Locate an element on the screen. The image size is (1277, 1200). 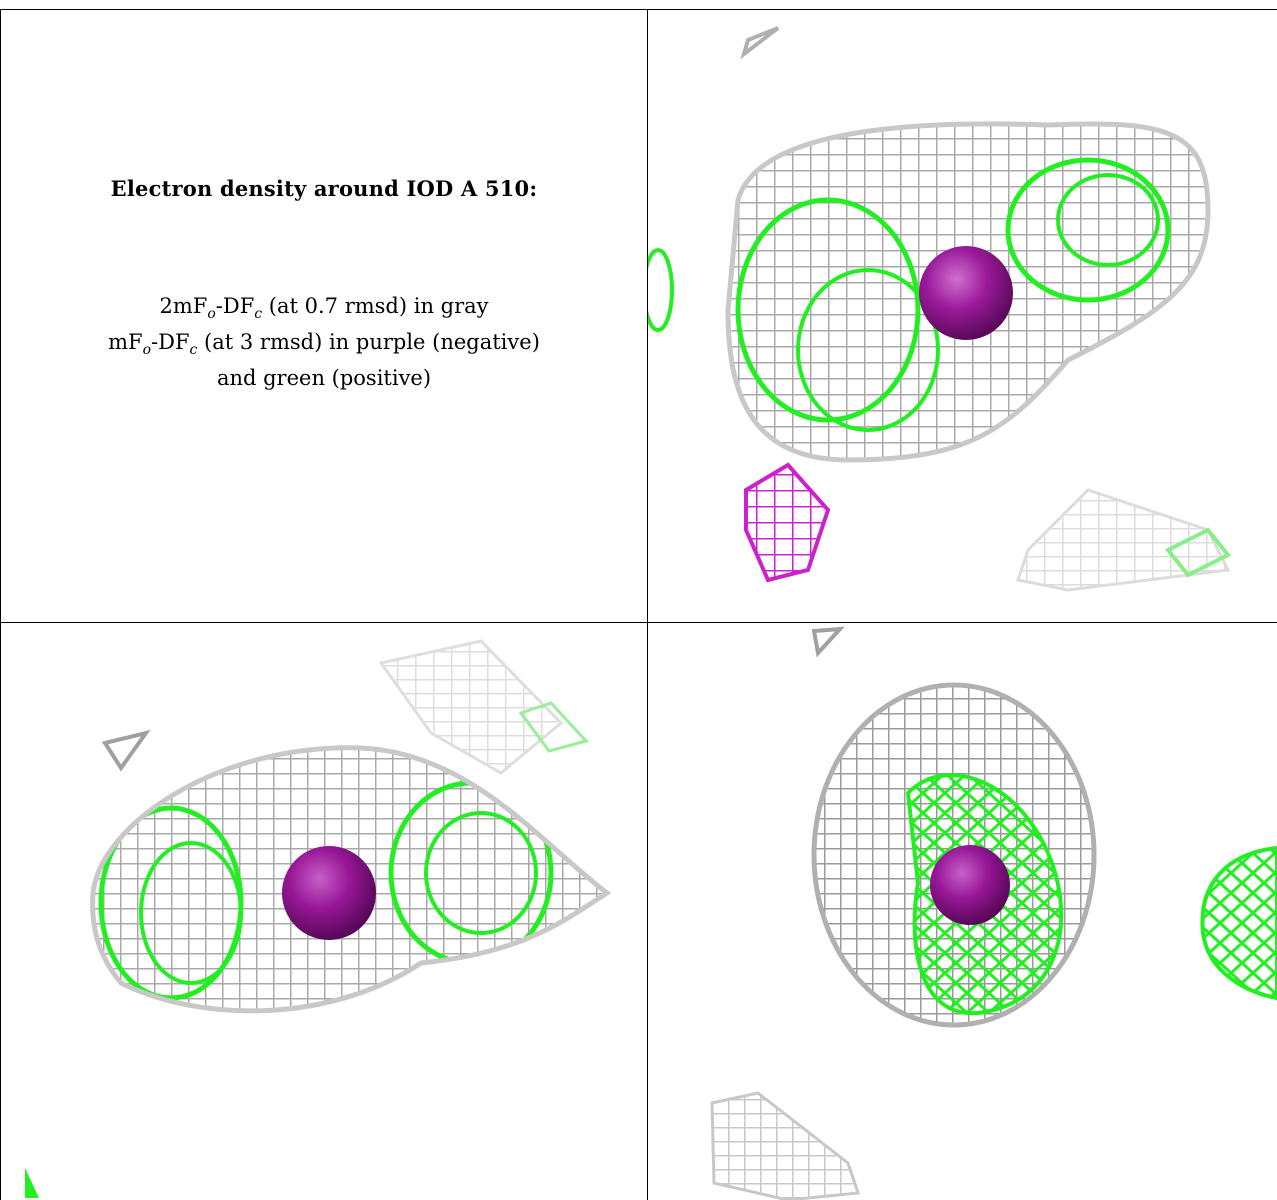
caption-line-3: and green (positive) is located at coordinates (324, 378).